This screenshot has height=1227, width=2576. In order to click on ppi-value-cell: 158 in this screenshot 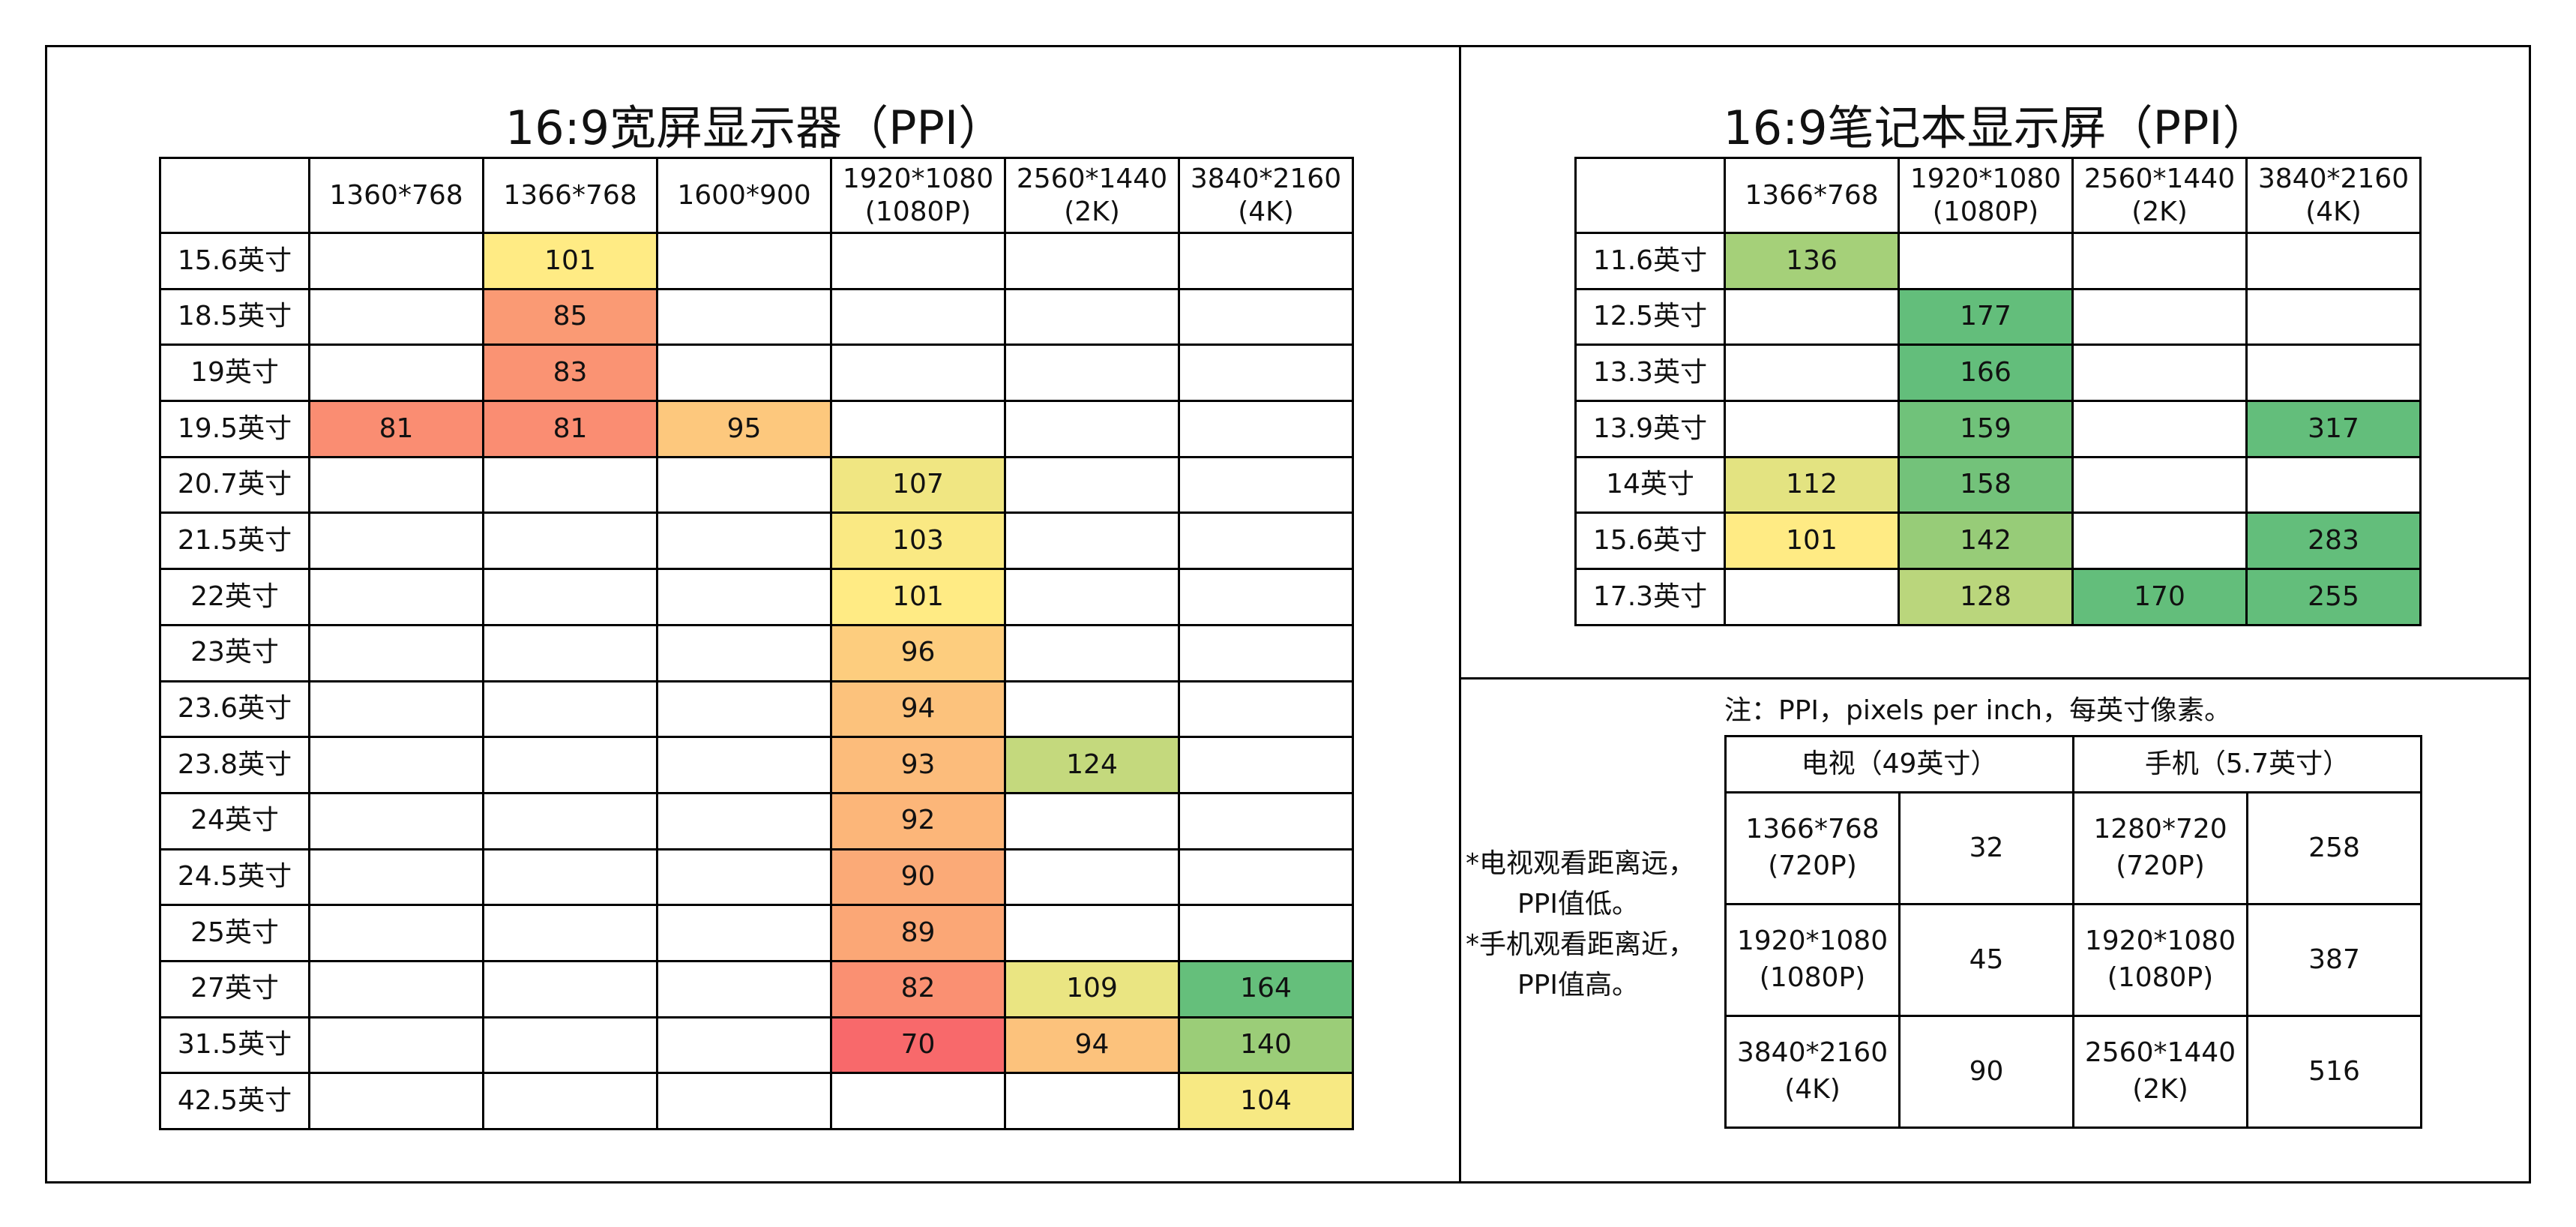, I will do `click(1986, 484)`.